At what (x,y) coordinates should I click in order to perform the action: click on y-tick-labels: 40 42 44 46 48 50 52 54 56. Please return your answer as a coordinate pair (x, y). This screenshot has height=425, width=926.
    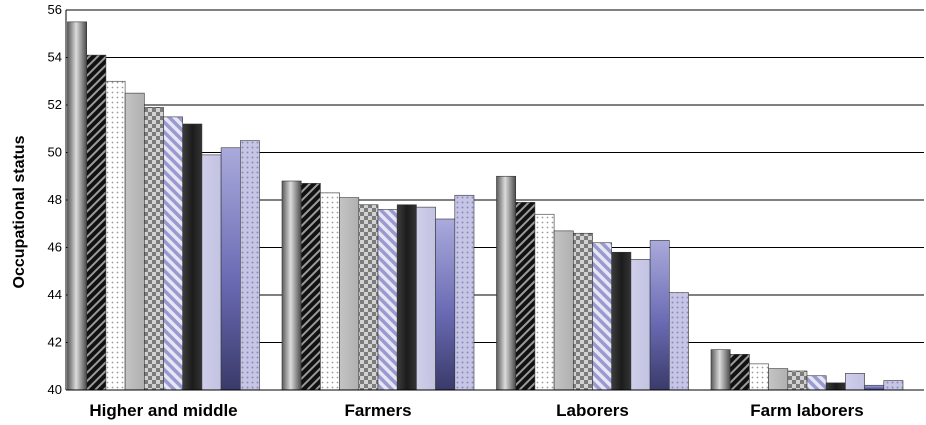
    Looking at the image, I should click on (55, 199).